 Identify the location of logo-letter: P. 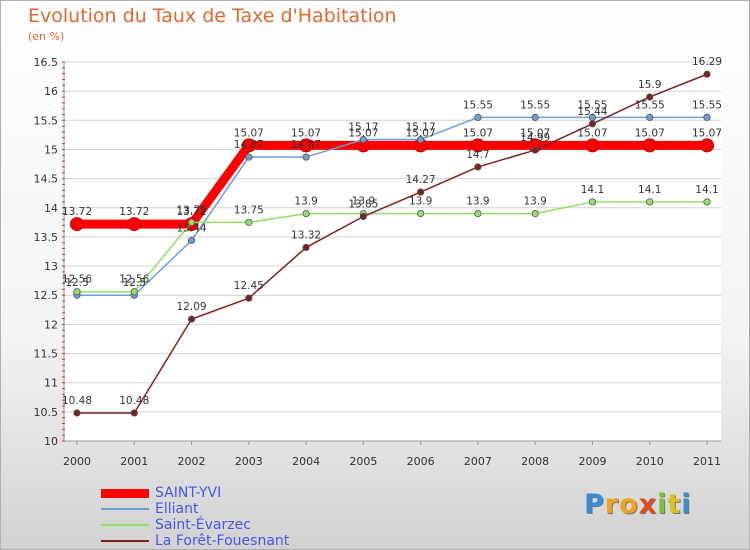
(594, 504).